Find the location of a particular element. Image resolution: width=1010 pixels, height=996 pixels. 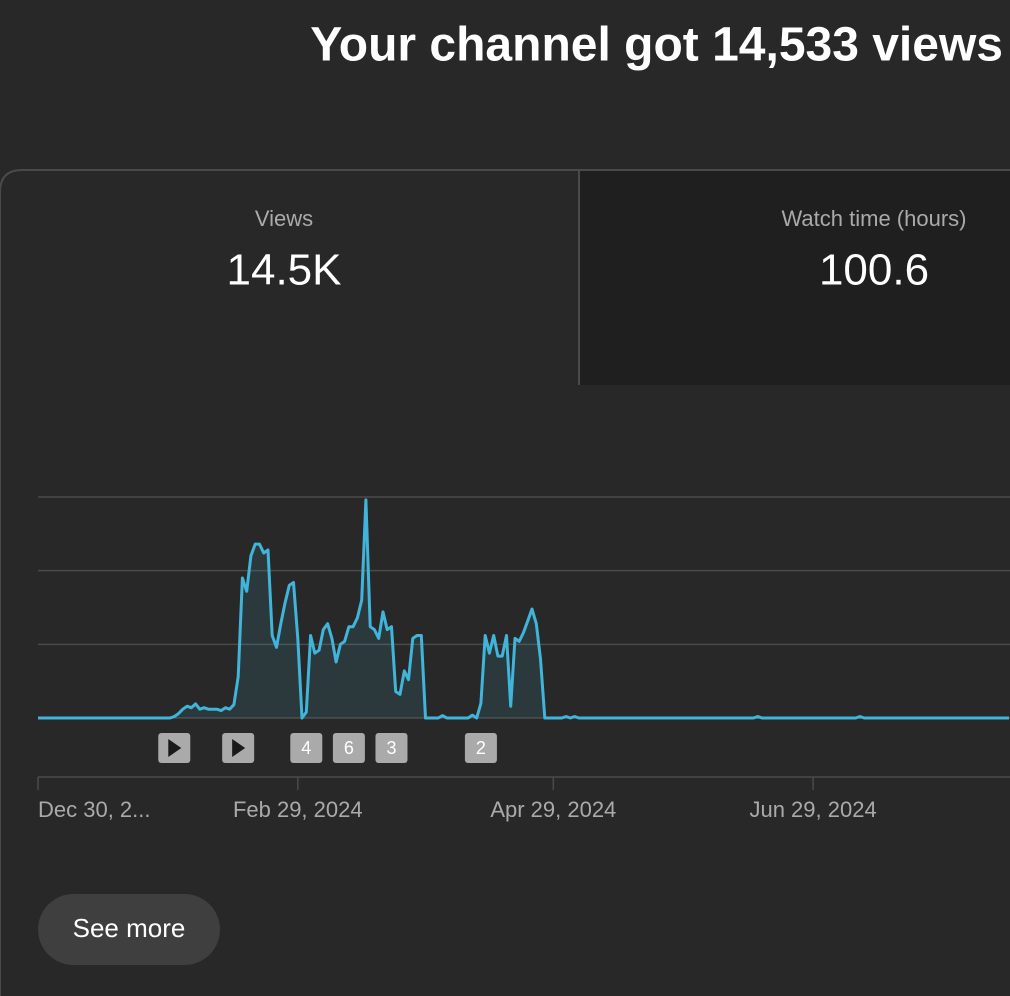

page-title: Your channel got 14,533 views is located at coordinates (656, 45).